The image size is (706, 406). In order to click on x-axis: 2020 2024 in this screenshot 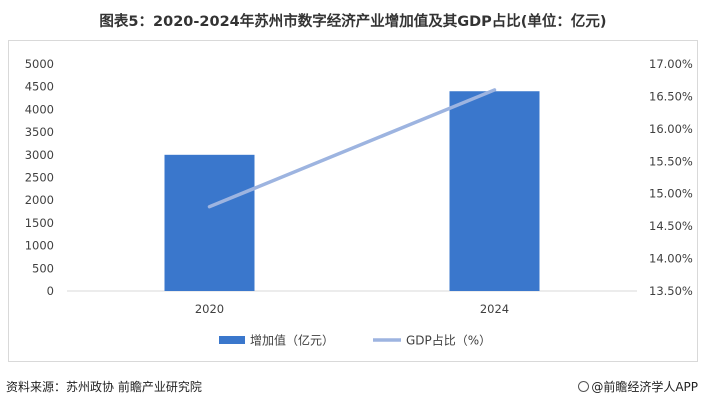, I will do `click(352, 309)`.